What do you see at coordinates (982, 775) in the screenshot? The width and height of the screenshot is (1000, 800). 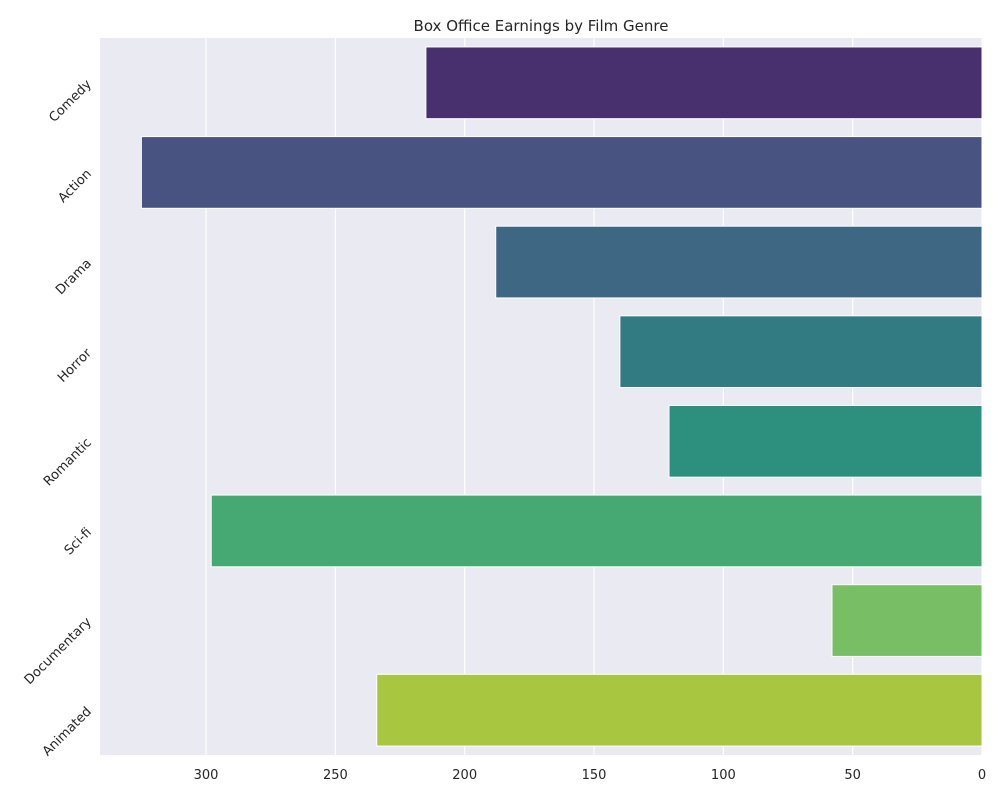 I see `x-tick-label: 0` at bounding box center [982, 775].